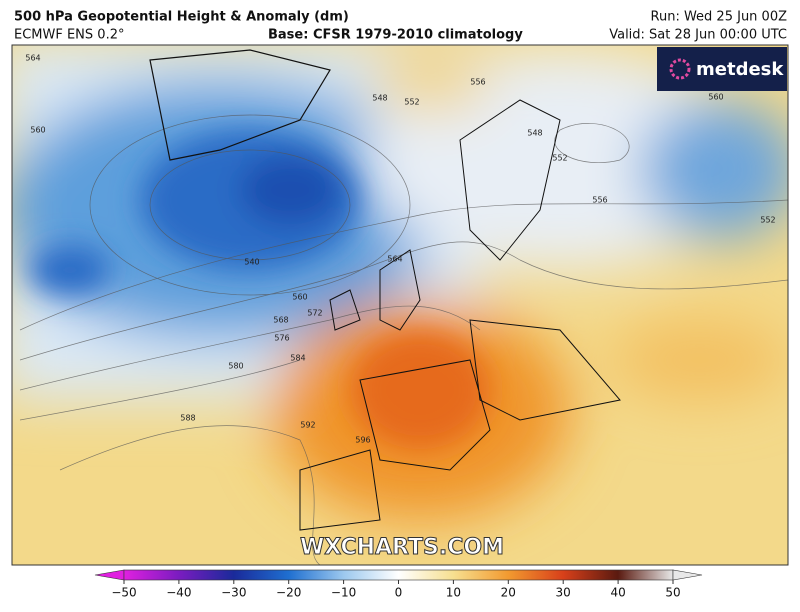 The width and height of the screenshot is (800, 612). What do you see at coordinates (719, 17) in the screenshot?
I see `run: Run: Wed 25 Jun 00Z` at bounding box center [719, 17].